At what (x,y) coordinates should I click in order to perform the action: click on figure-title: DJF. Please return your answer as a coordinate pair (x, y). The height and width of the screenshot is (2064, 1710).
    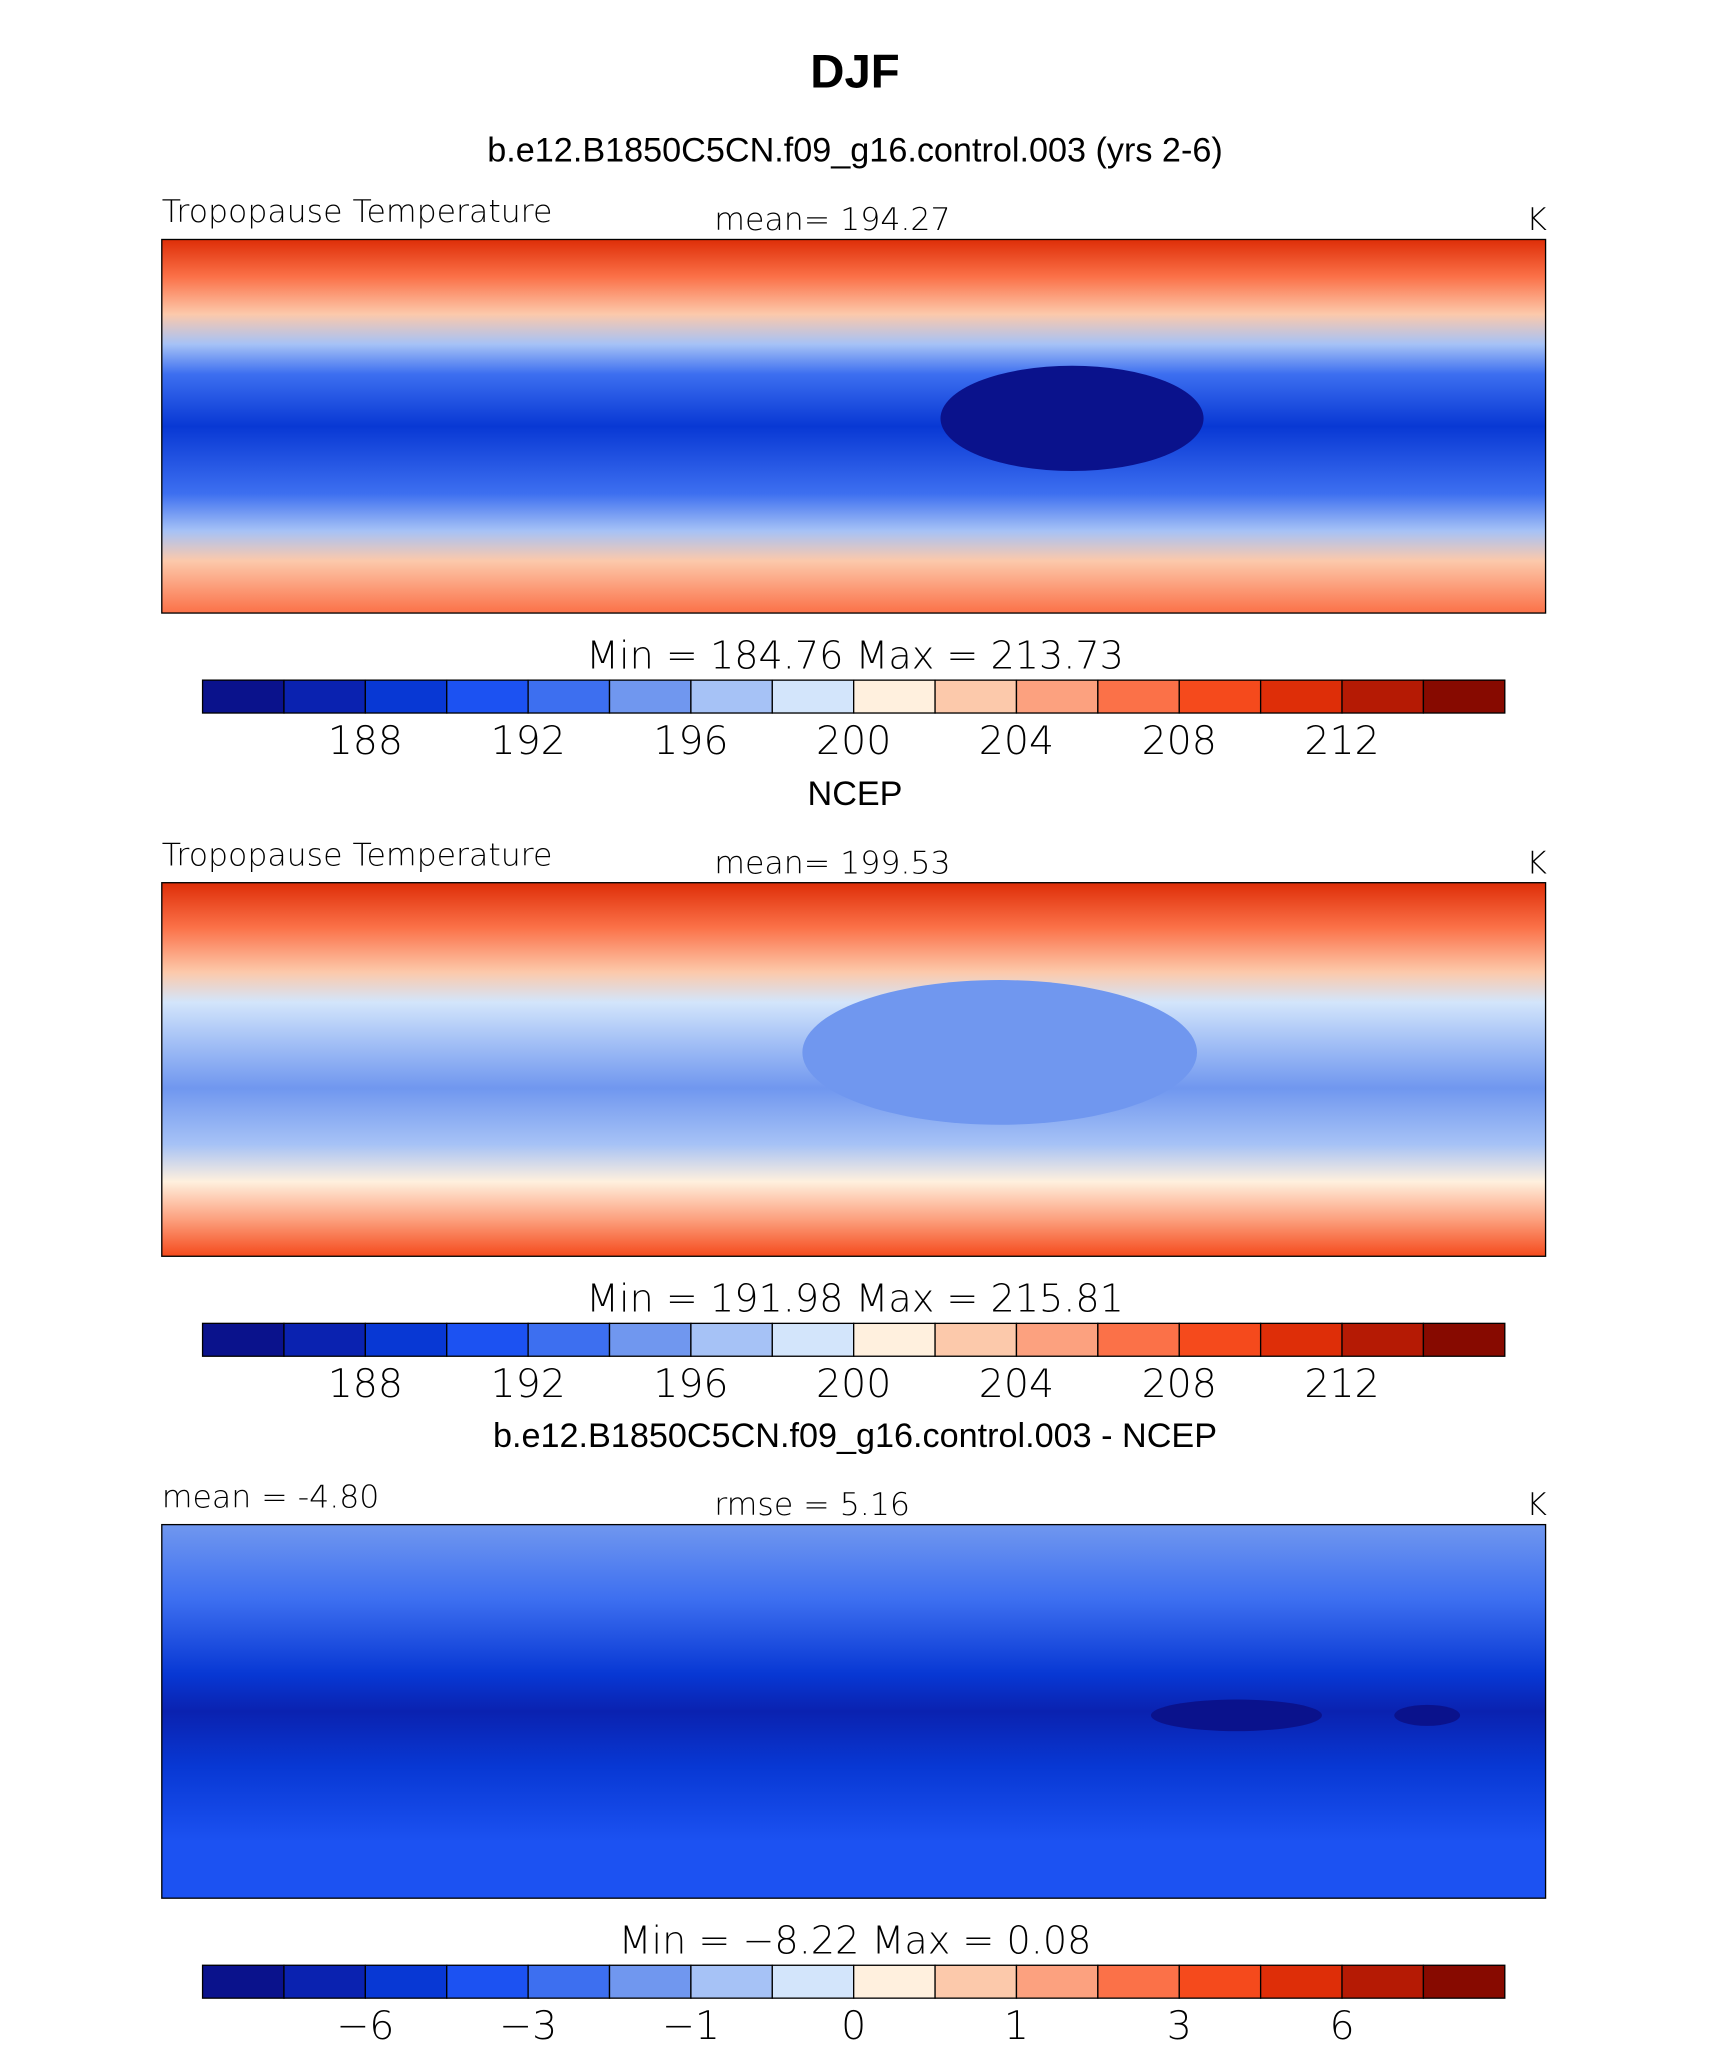
    Looking at the image, I should click on (854, 72).